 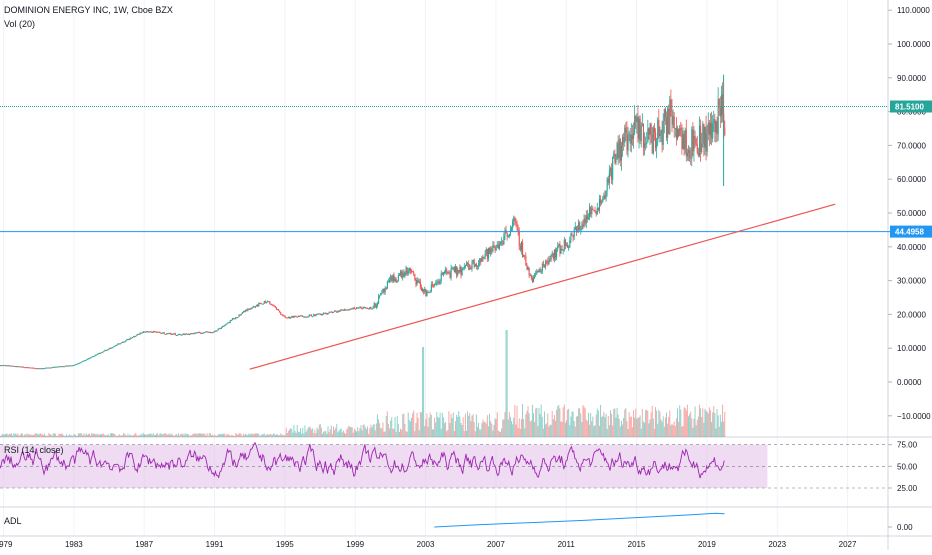 What do you see at coordinates (362, 460) in the screenshot?
I see `rsi-line` at bounding box center [362, 460].